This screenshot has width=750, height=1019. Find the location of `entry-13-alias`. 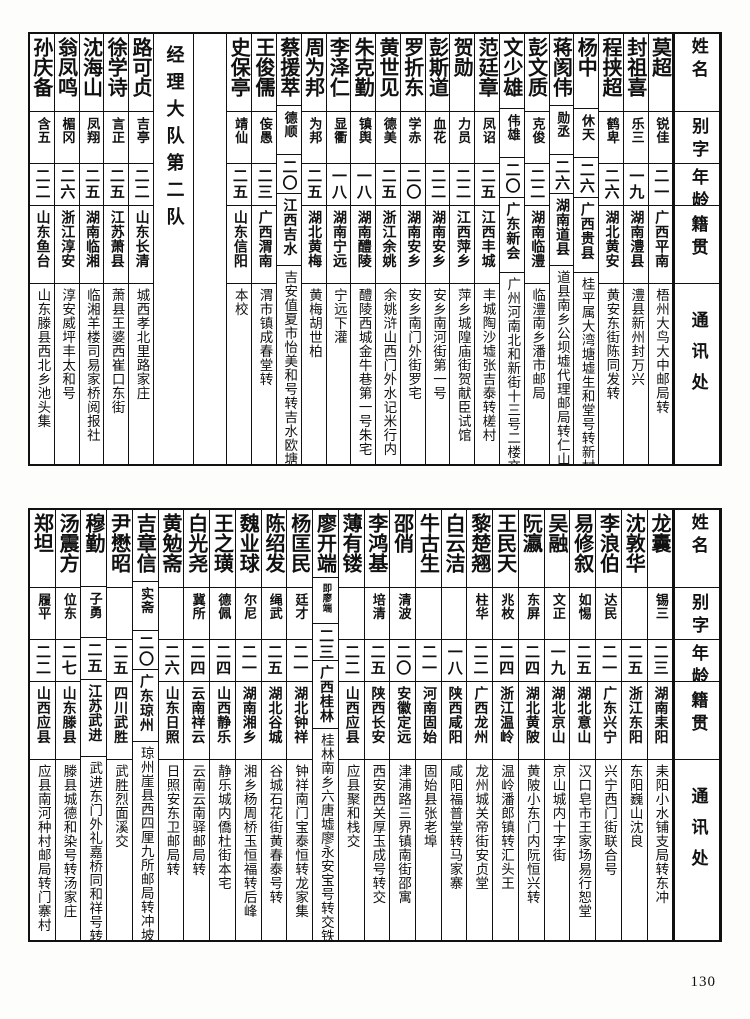

entry-13-alias is located at coordinates (351, 614).